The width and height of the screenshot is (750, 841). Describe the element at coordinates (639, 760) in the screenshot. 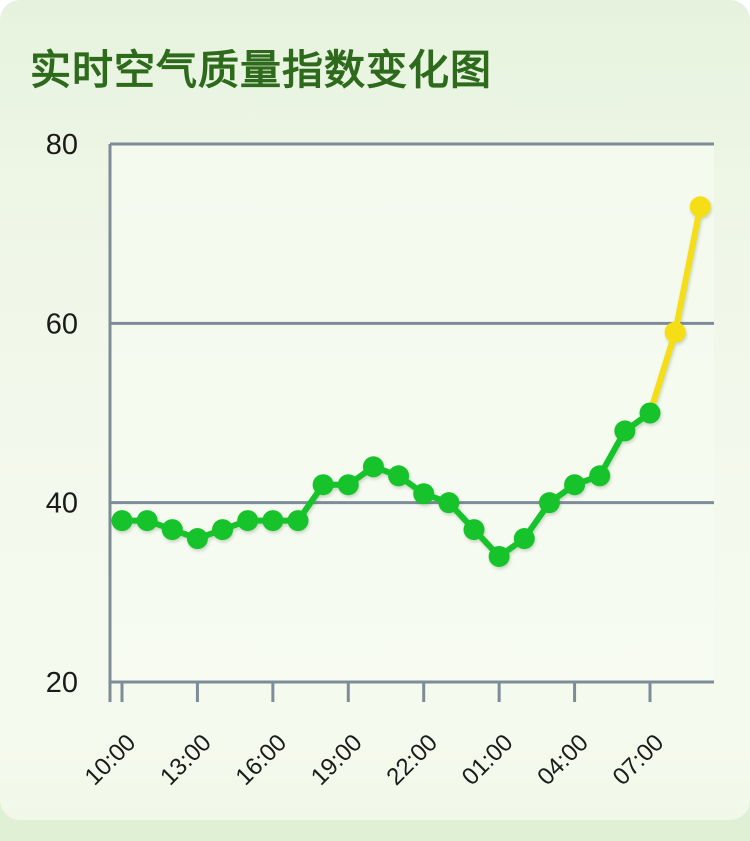

I see `x-tick-label: 07:00` at that location.